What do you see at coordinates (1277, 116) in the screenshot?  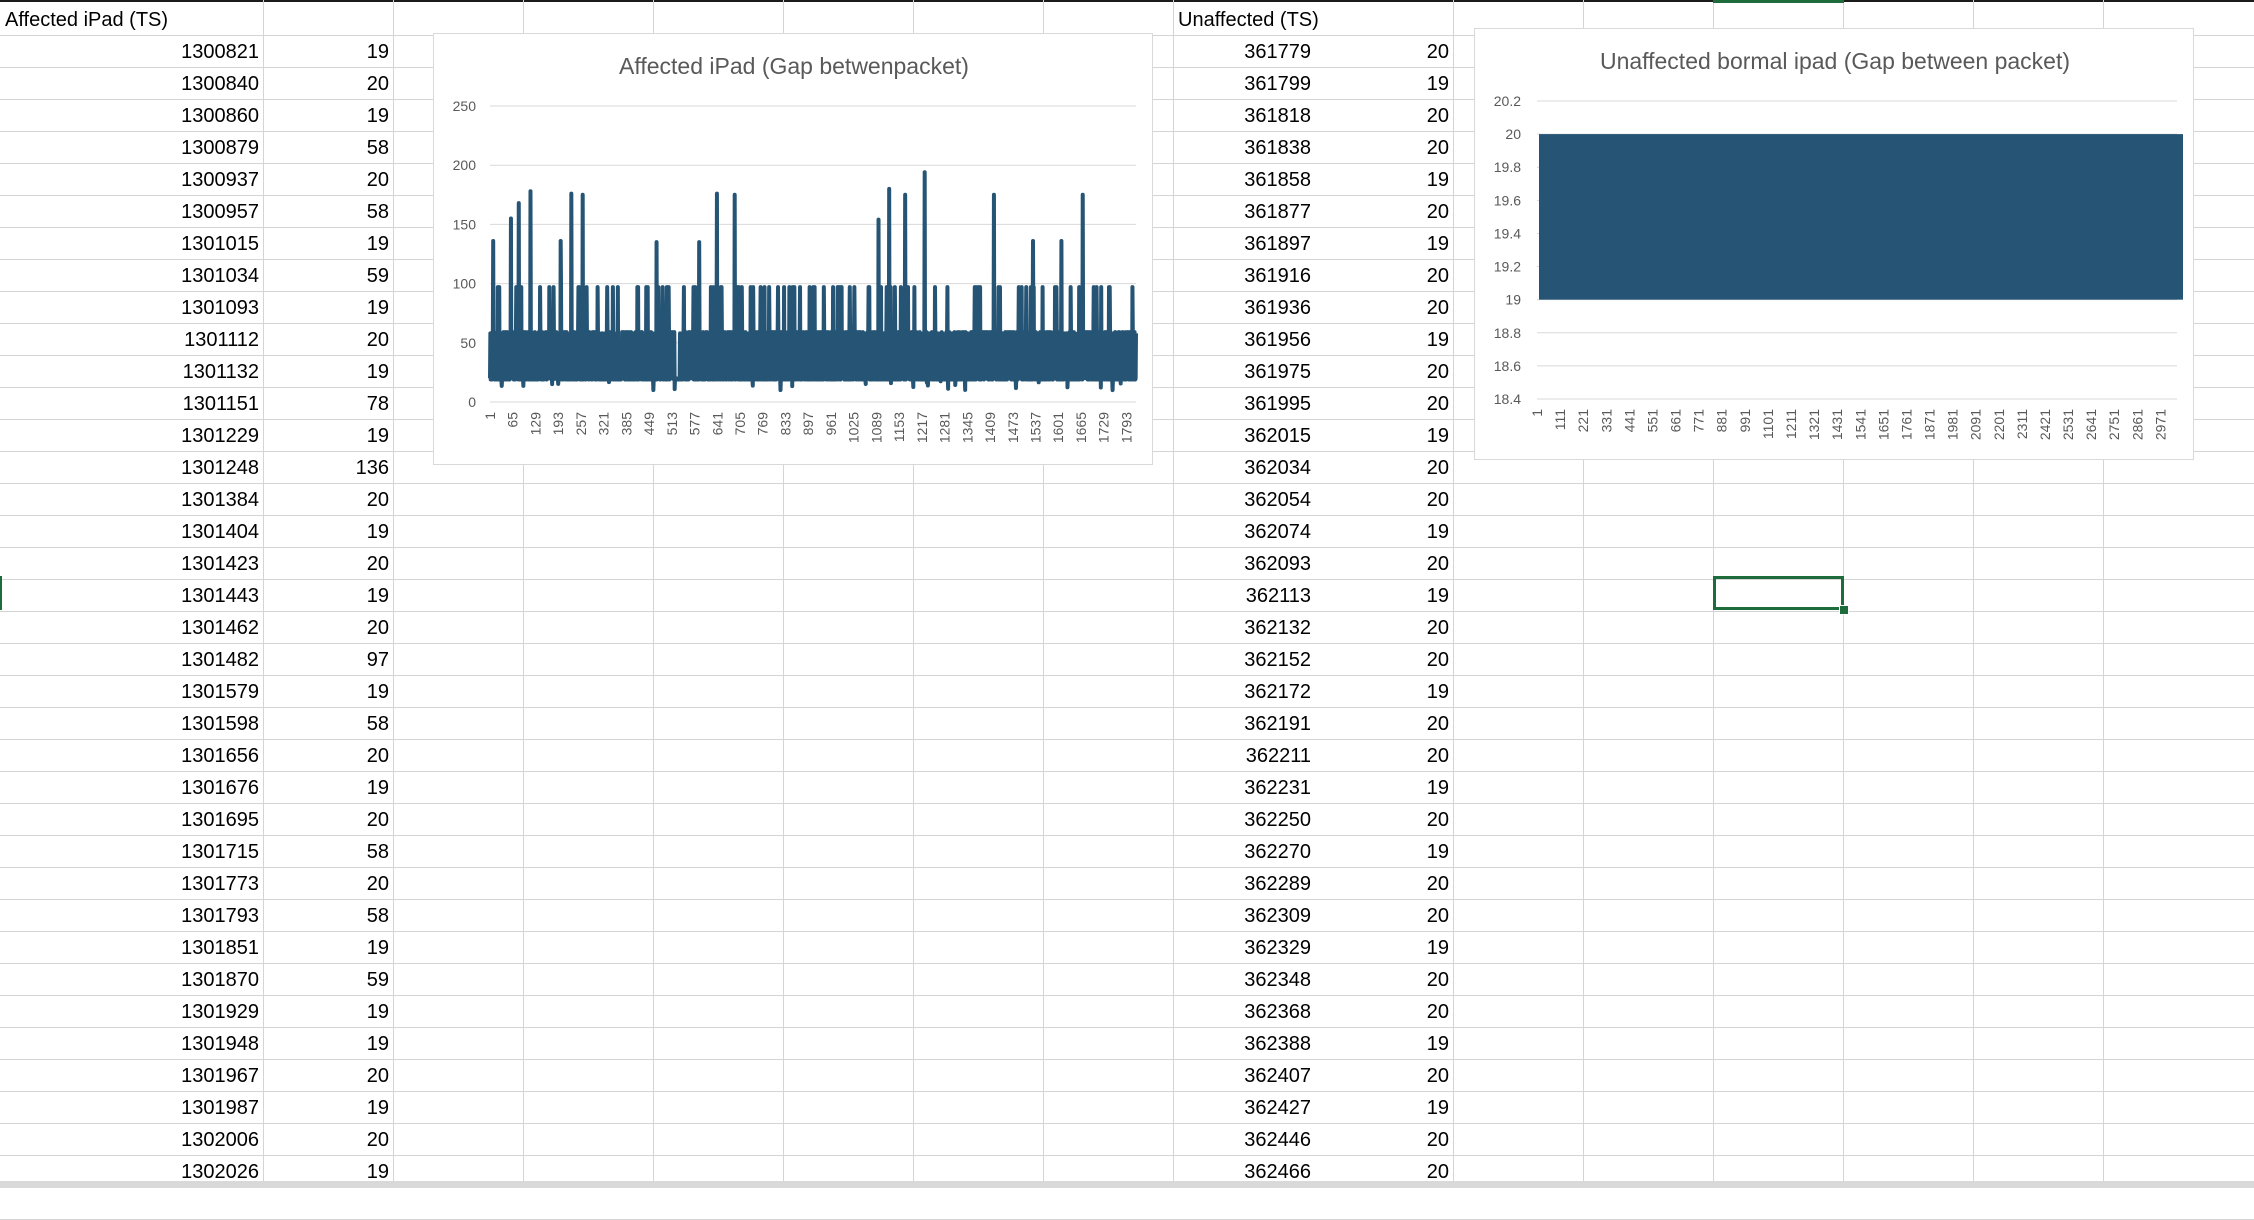 I see `right-ts-cell: 361818` at bounding box center [1277, 116].